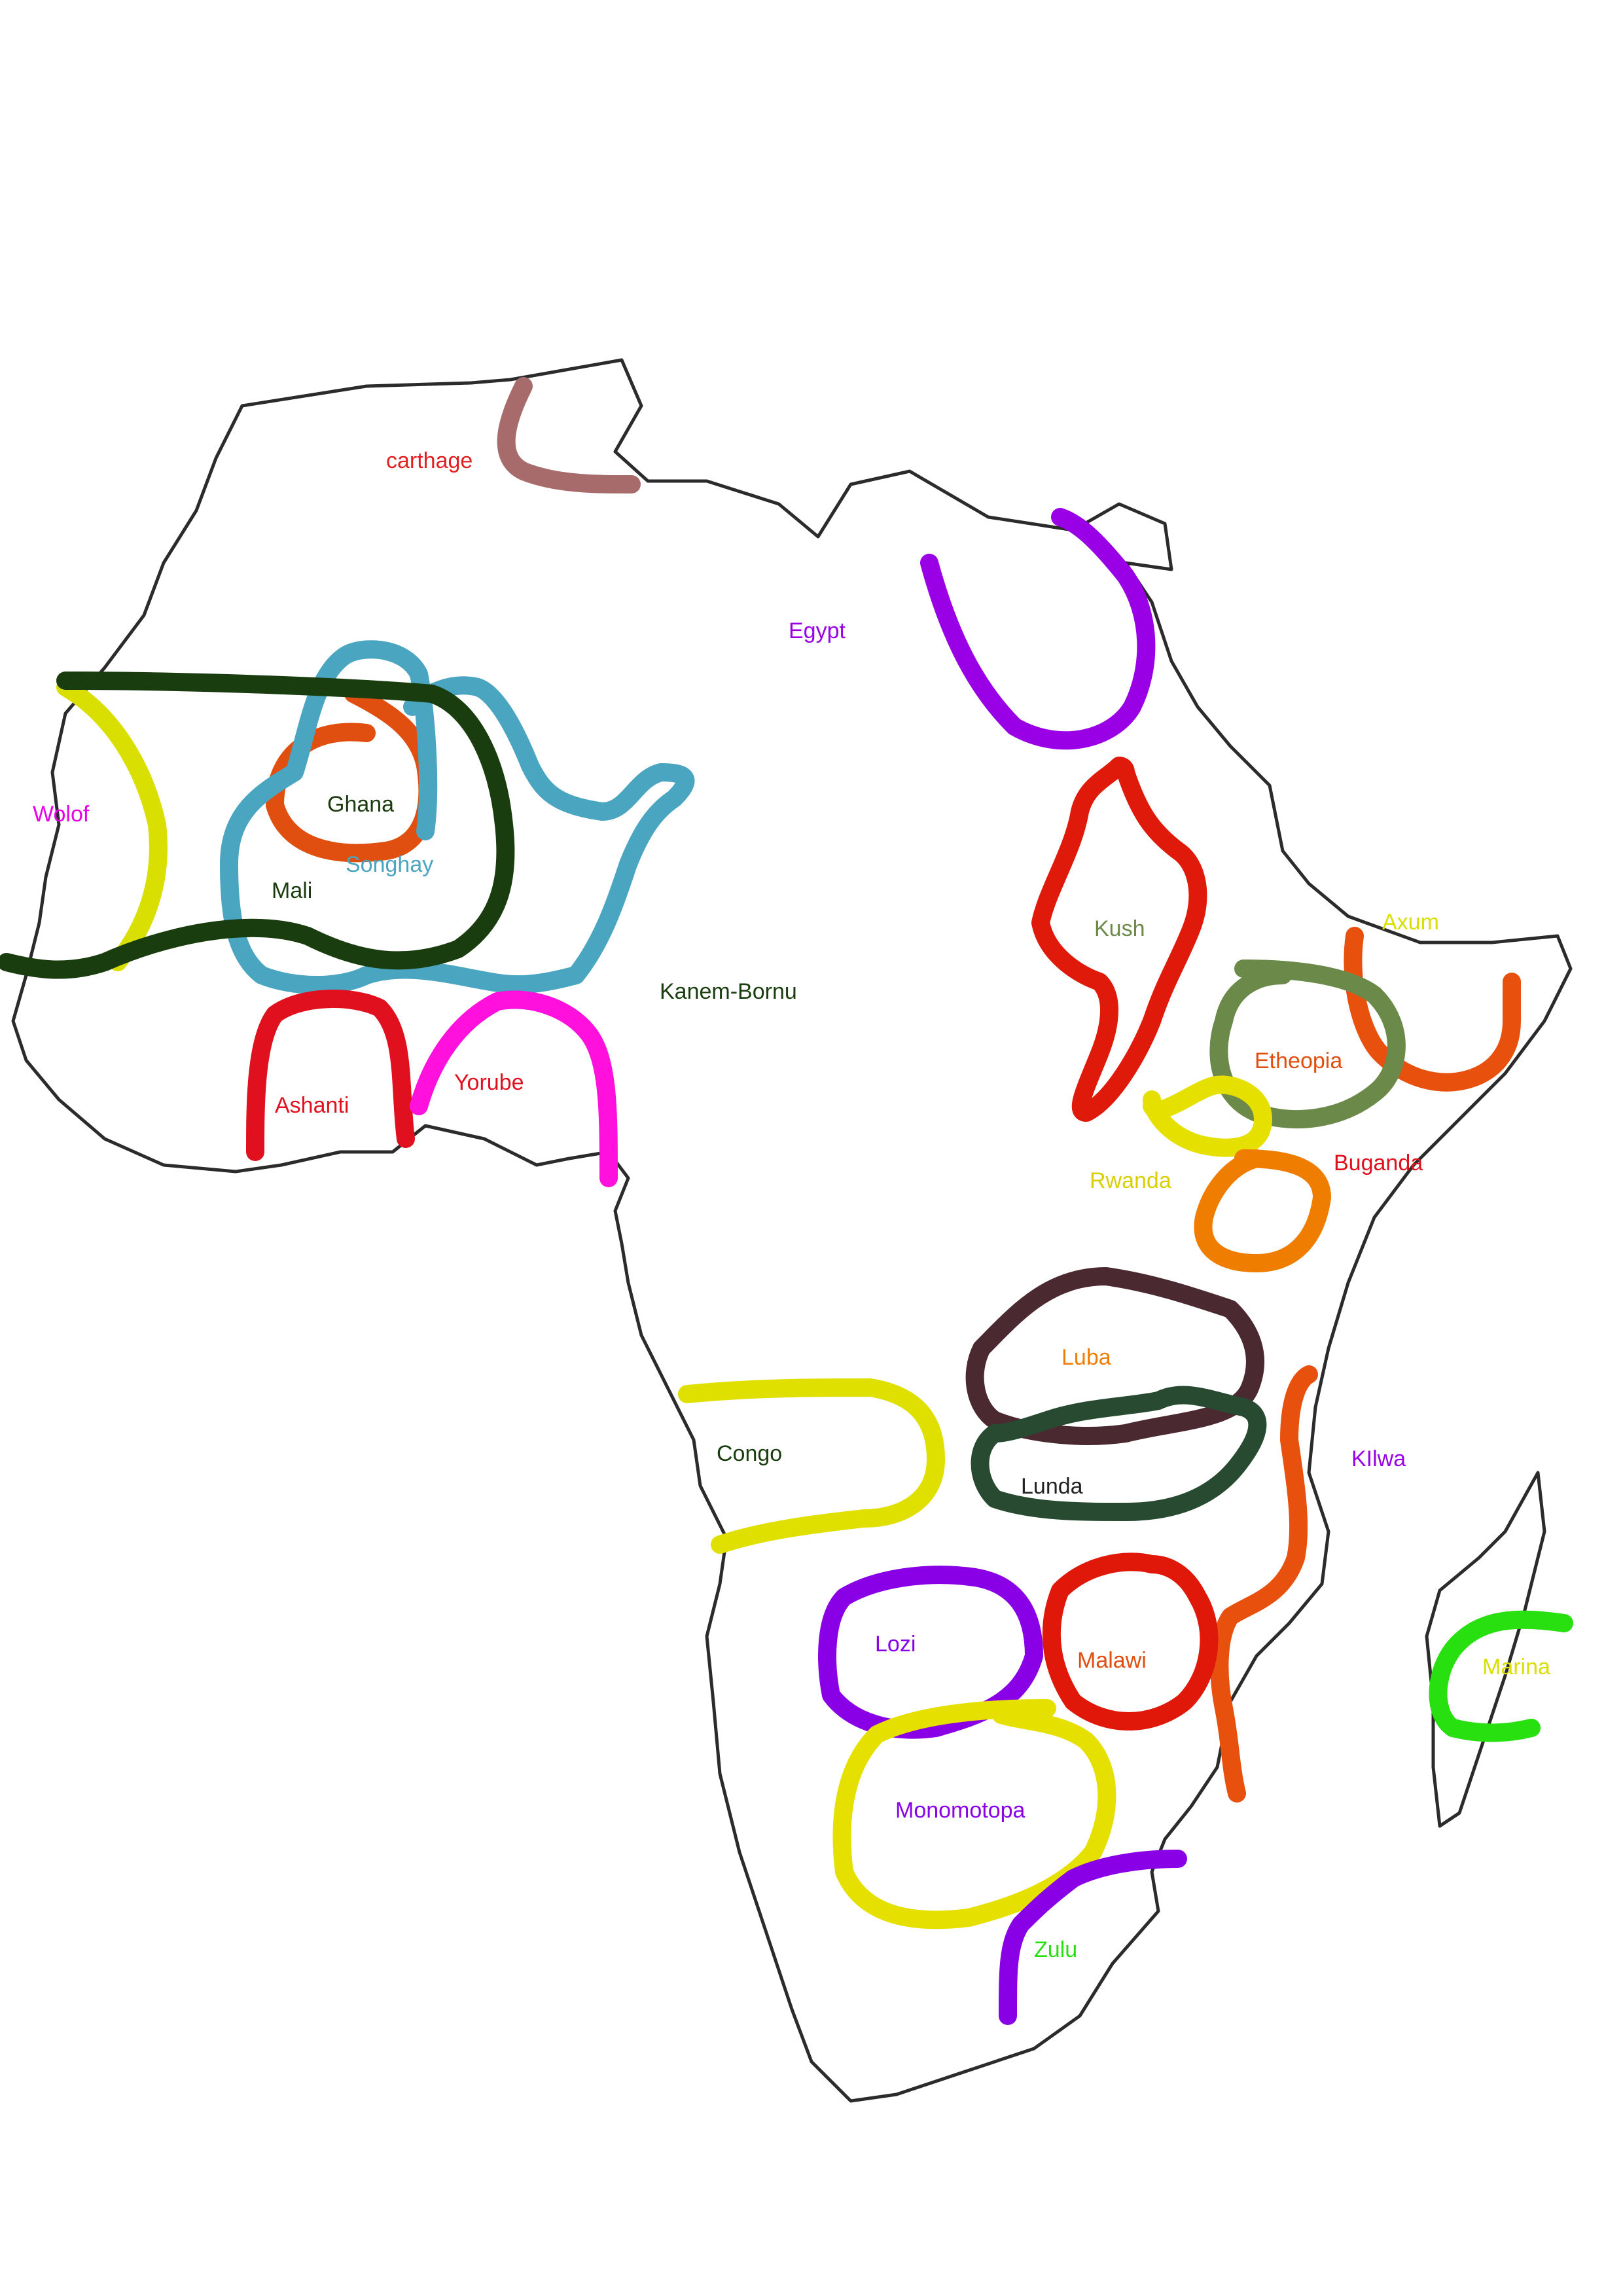 This screenshot has height=2296, width=1623. What do you see at coordinates (818, 631) in the screenshot?
I see `egypt-label: Egypt` at bounding box center [818, 631].